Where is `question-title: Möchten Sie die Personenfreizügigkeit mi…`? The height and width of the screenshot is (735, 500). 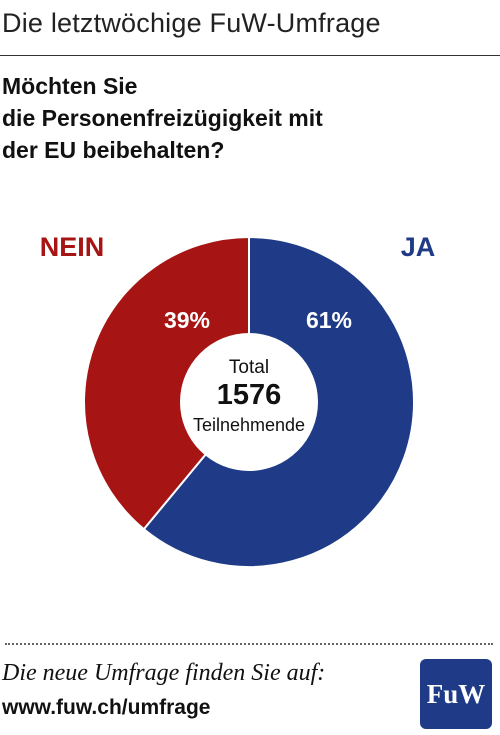
question-title: Möchten Sie die Personenfreizügigkeit mi… is located at coordinates (247, 118).